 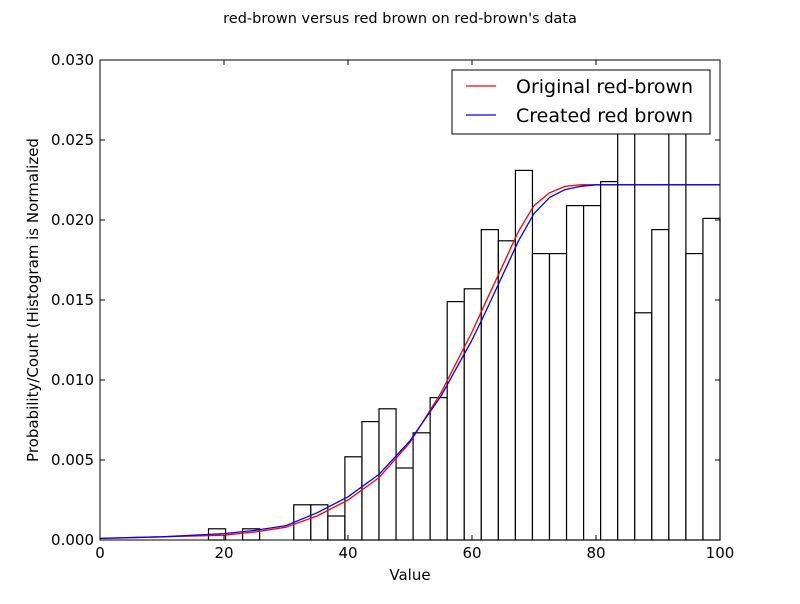 I want to click on y-tick-label-2: 0.010, so click(x=72, y=380).